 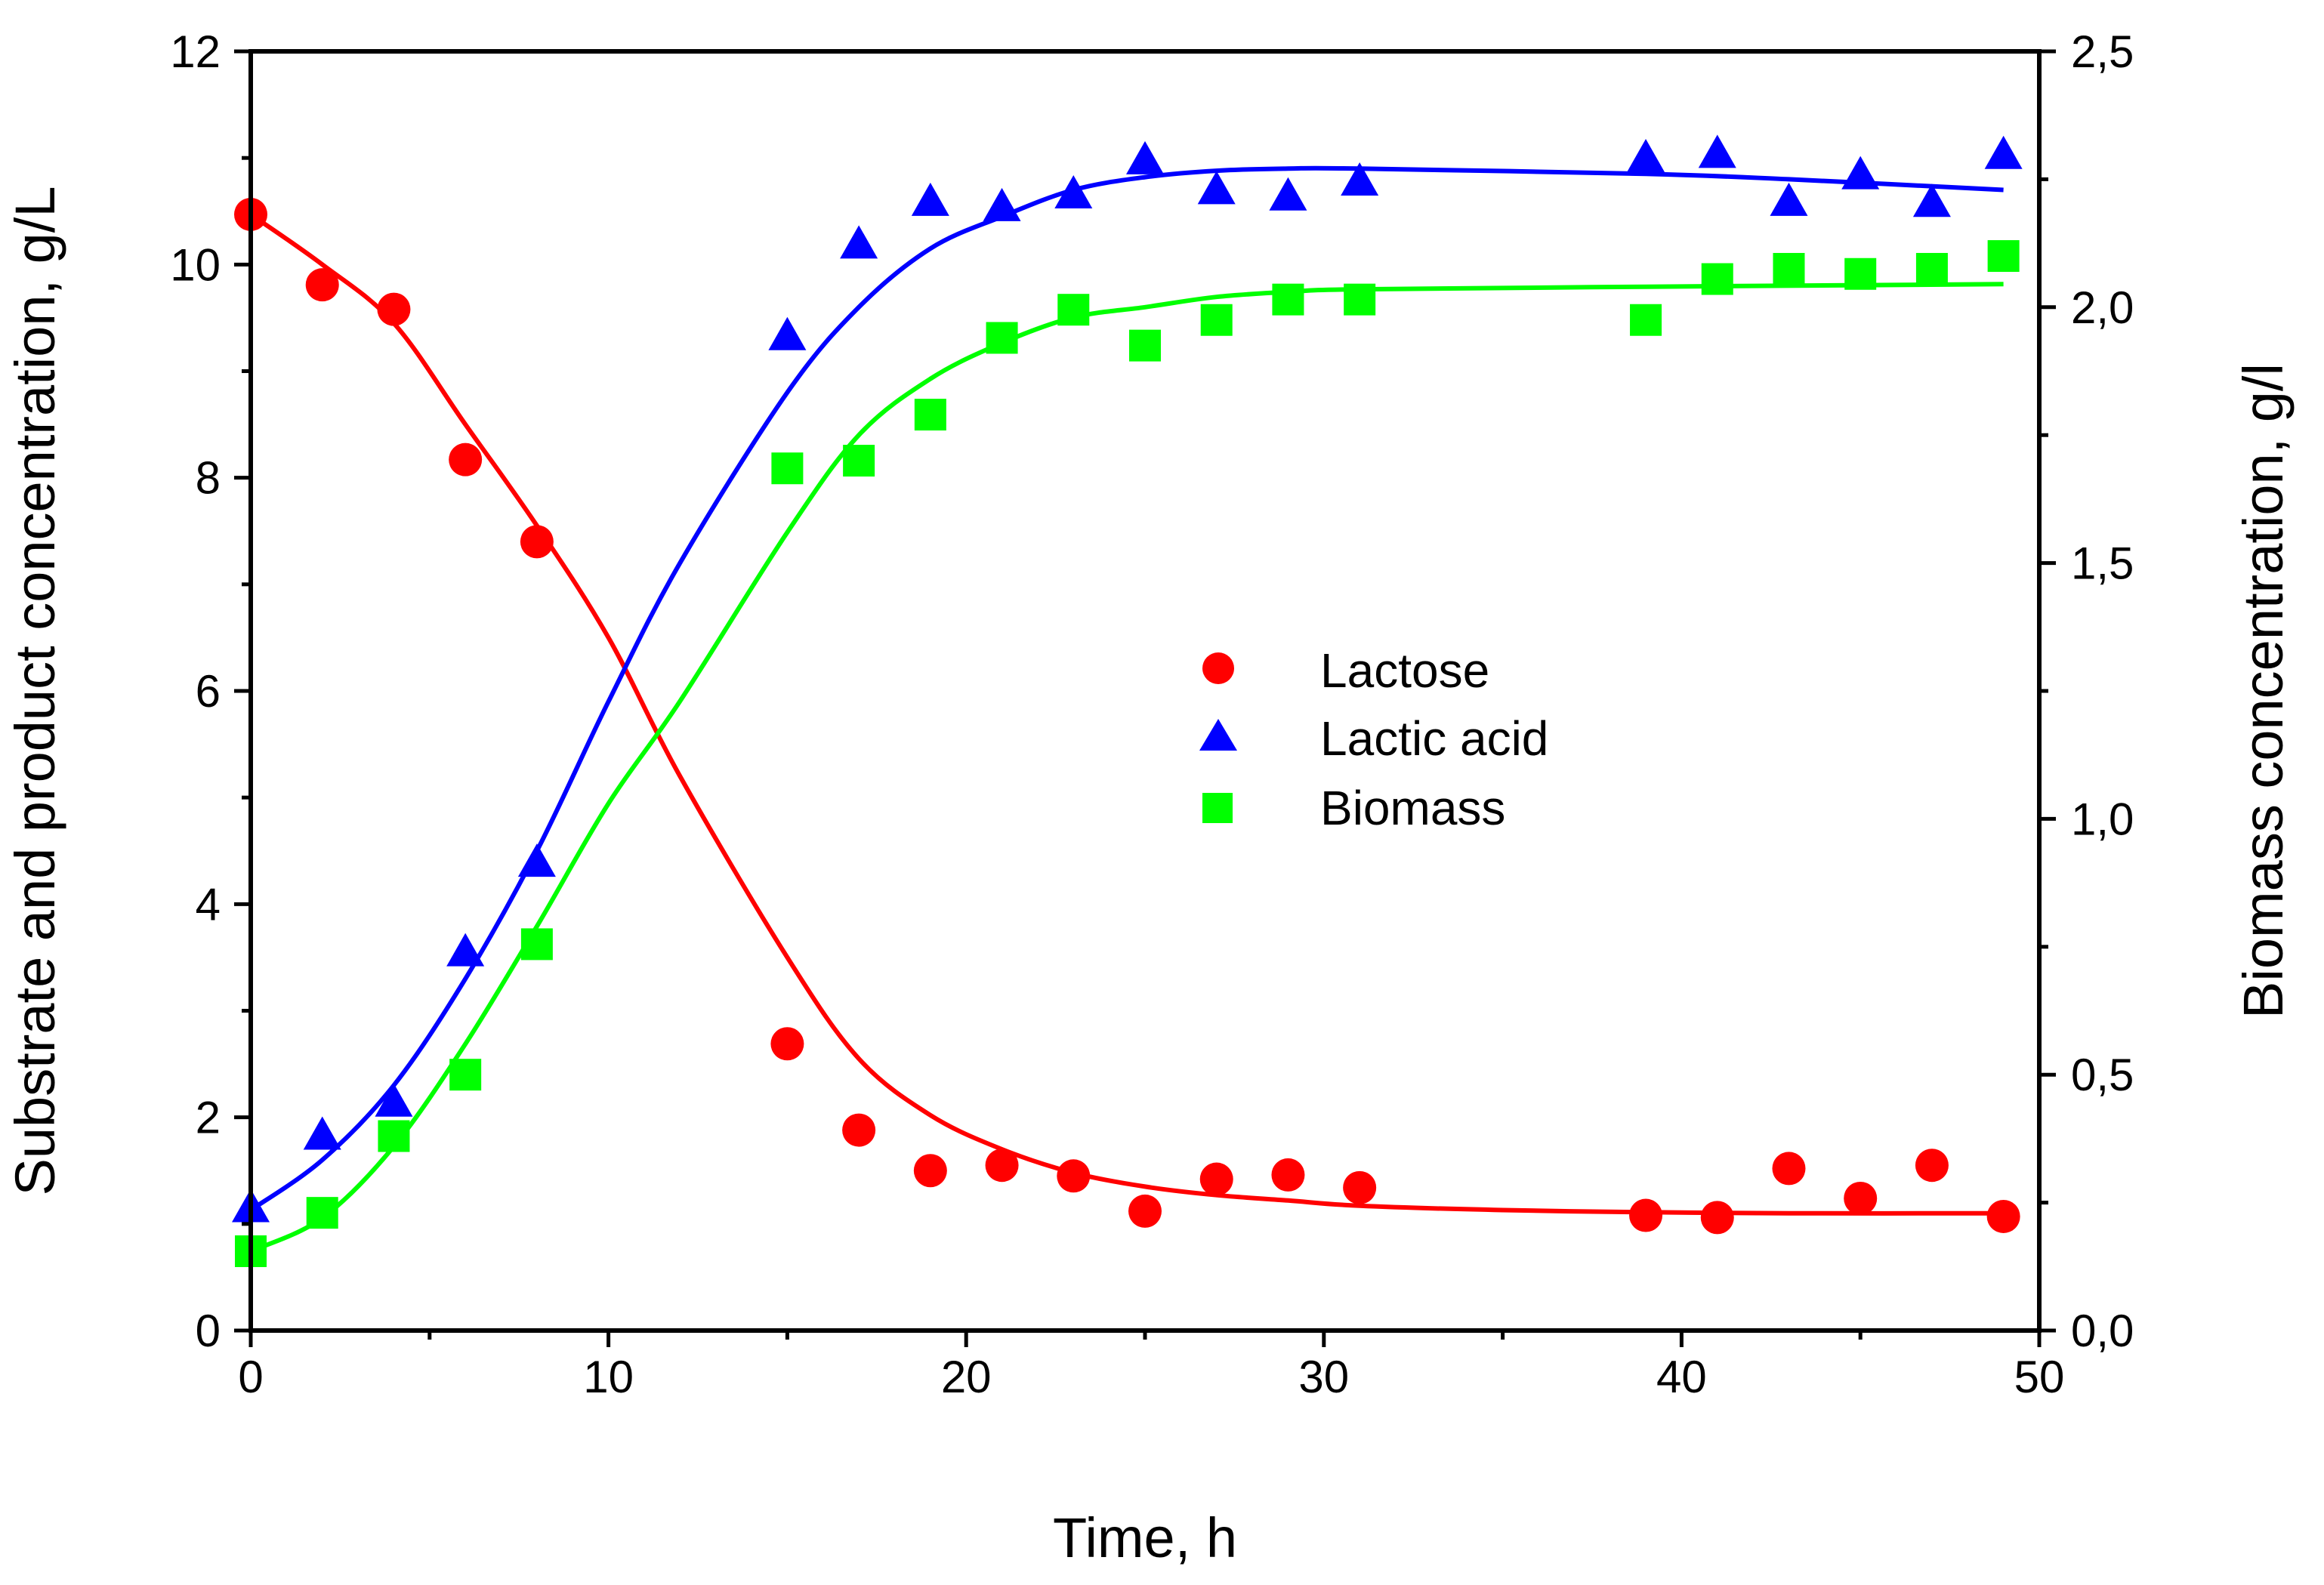 I want to click on x-axis-title: Time, h, so click(x=1145, y=1537).